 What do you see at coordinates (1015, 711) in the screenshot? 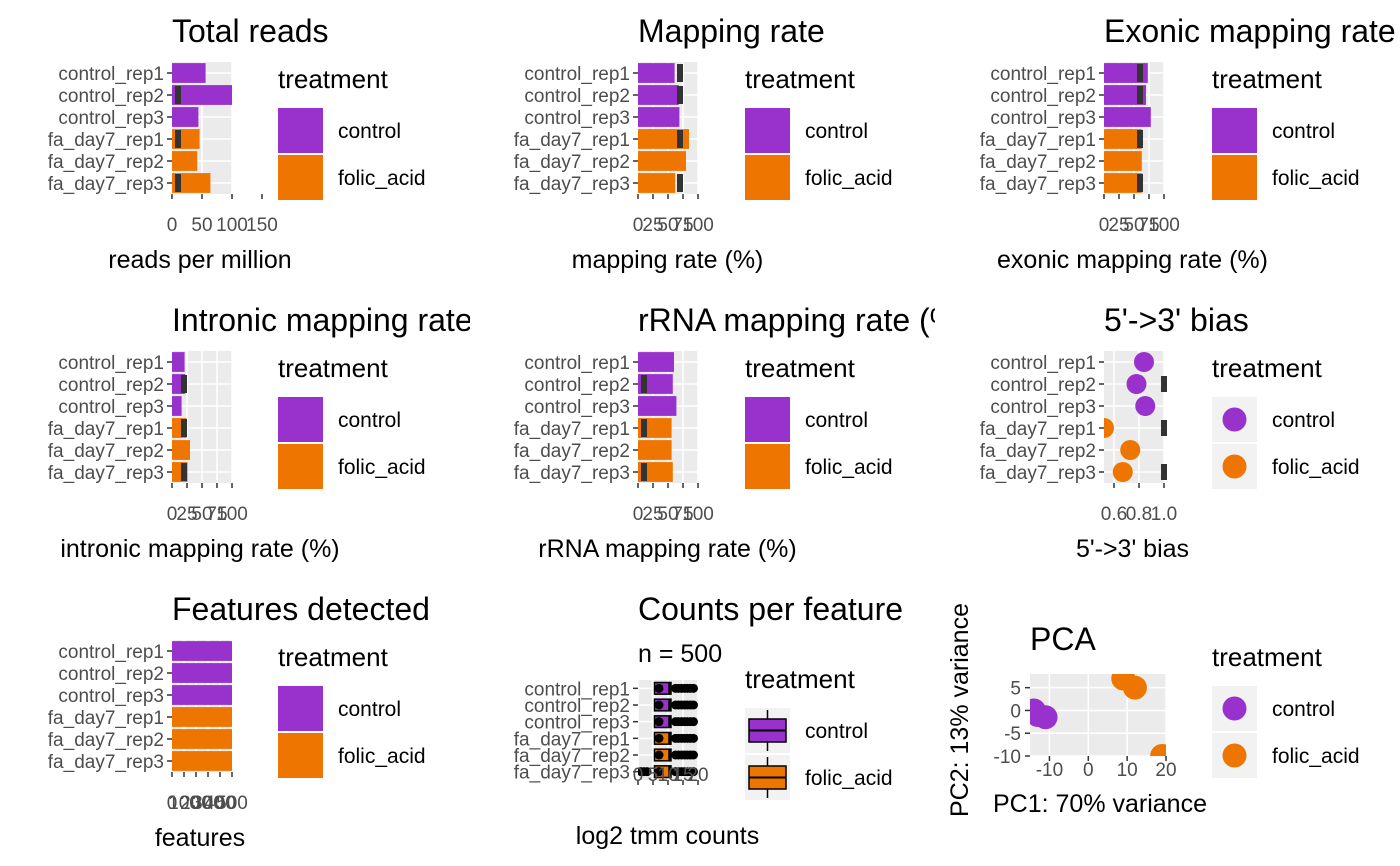
I see `y-tick-label: 0` at bounding box center [1015, 711].